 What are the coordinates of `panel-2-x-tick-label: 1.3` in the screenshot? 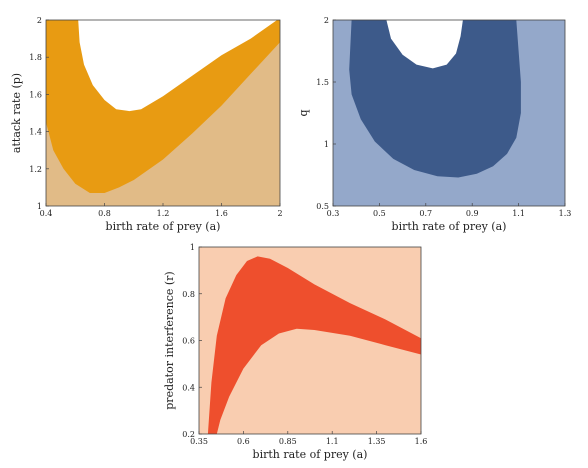 It's located at (565, 213).